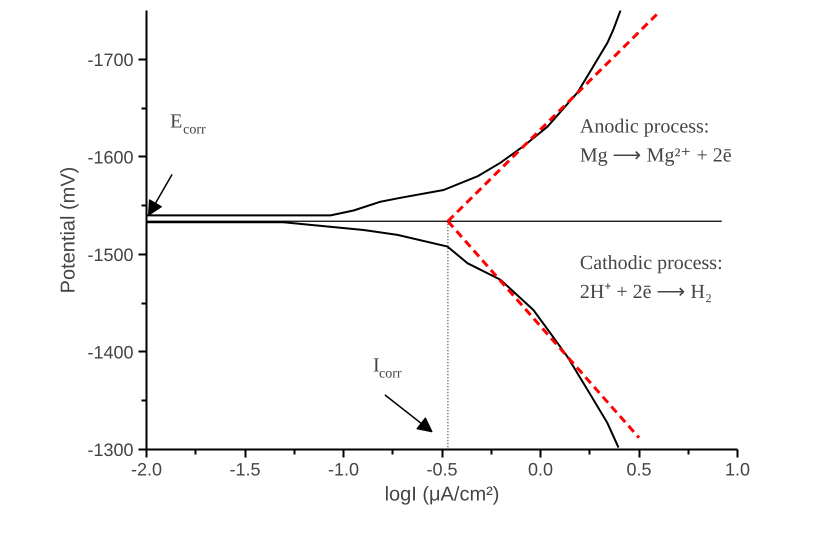  I want to click on annotation: 2H⁺ + 2ē ⟶ H₂, so click(646, 292).